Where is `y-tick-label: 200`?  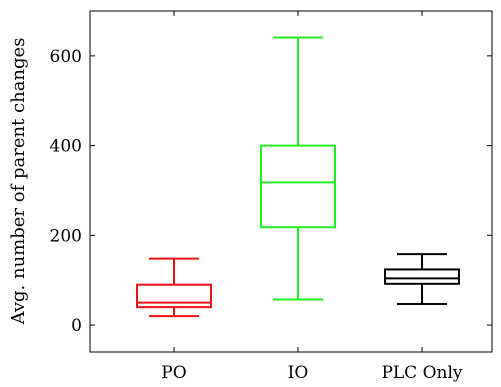
y-tick-label: 200 is located at coordinates (66, 236).